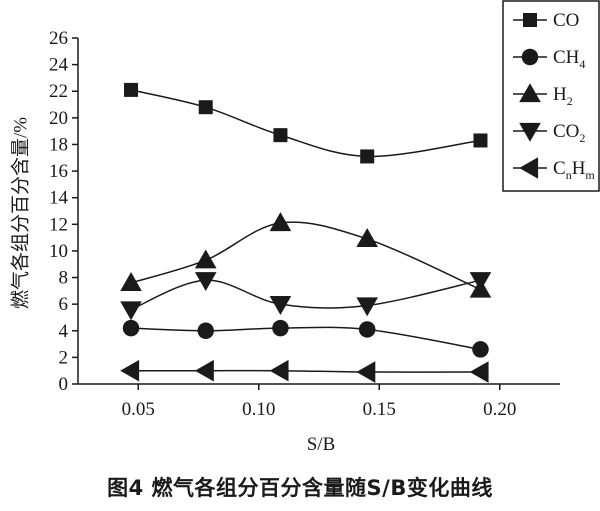  What do you see at coordinates (306, 371) in the screenshot?
I see `series-line-cnhm` at bounding box center [306, 371].